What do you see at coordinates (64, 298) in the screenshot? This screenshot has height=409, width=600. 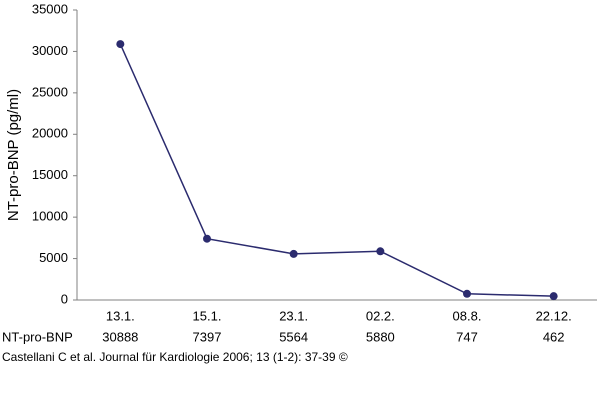 I see `y-tick-label: 0` at bounding box center [64, 298].